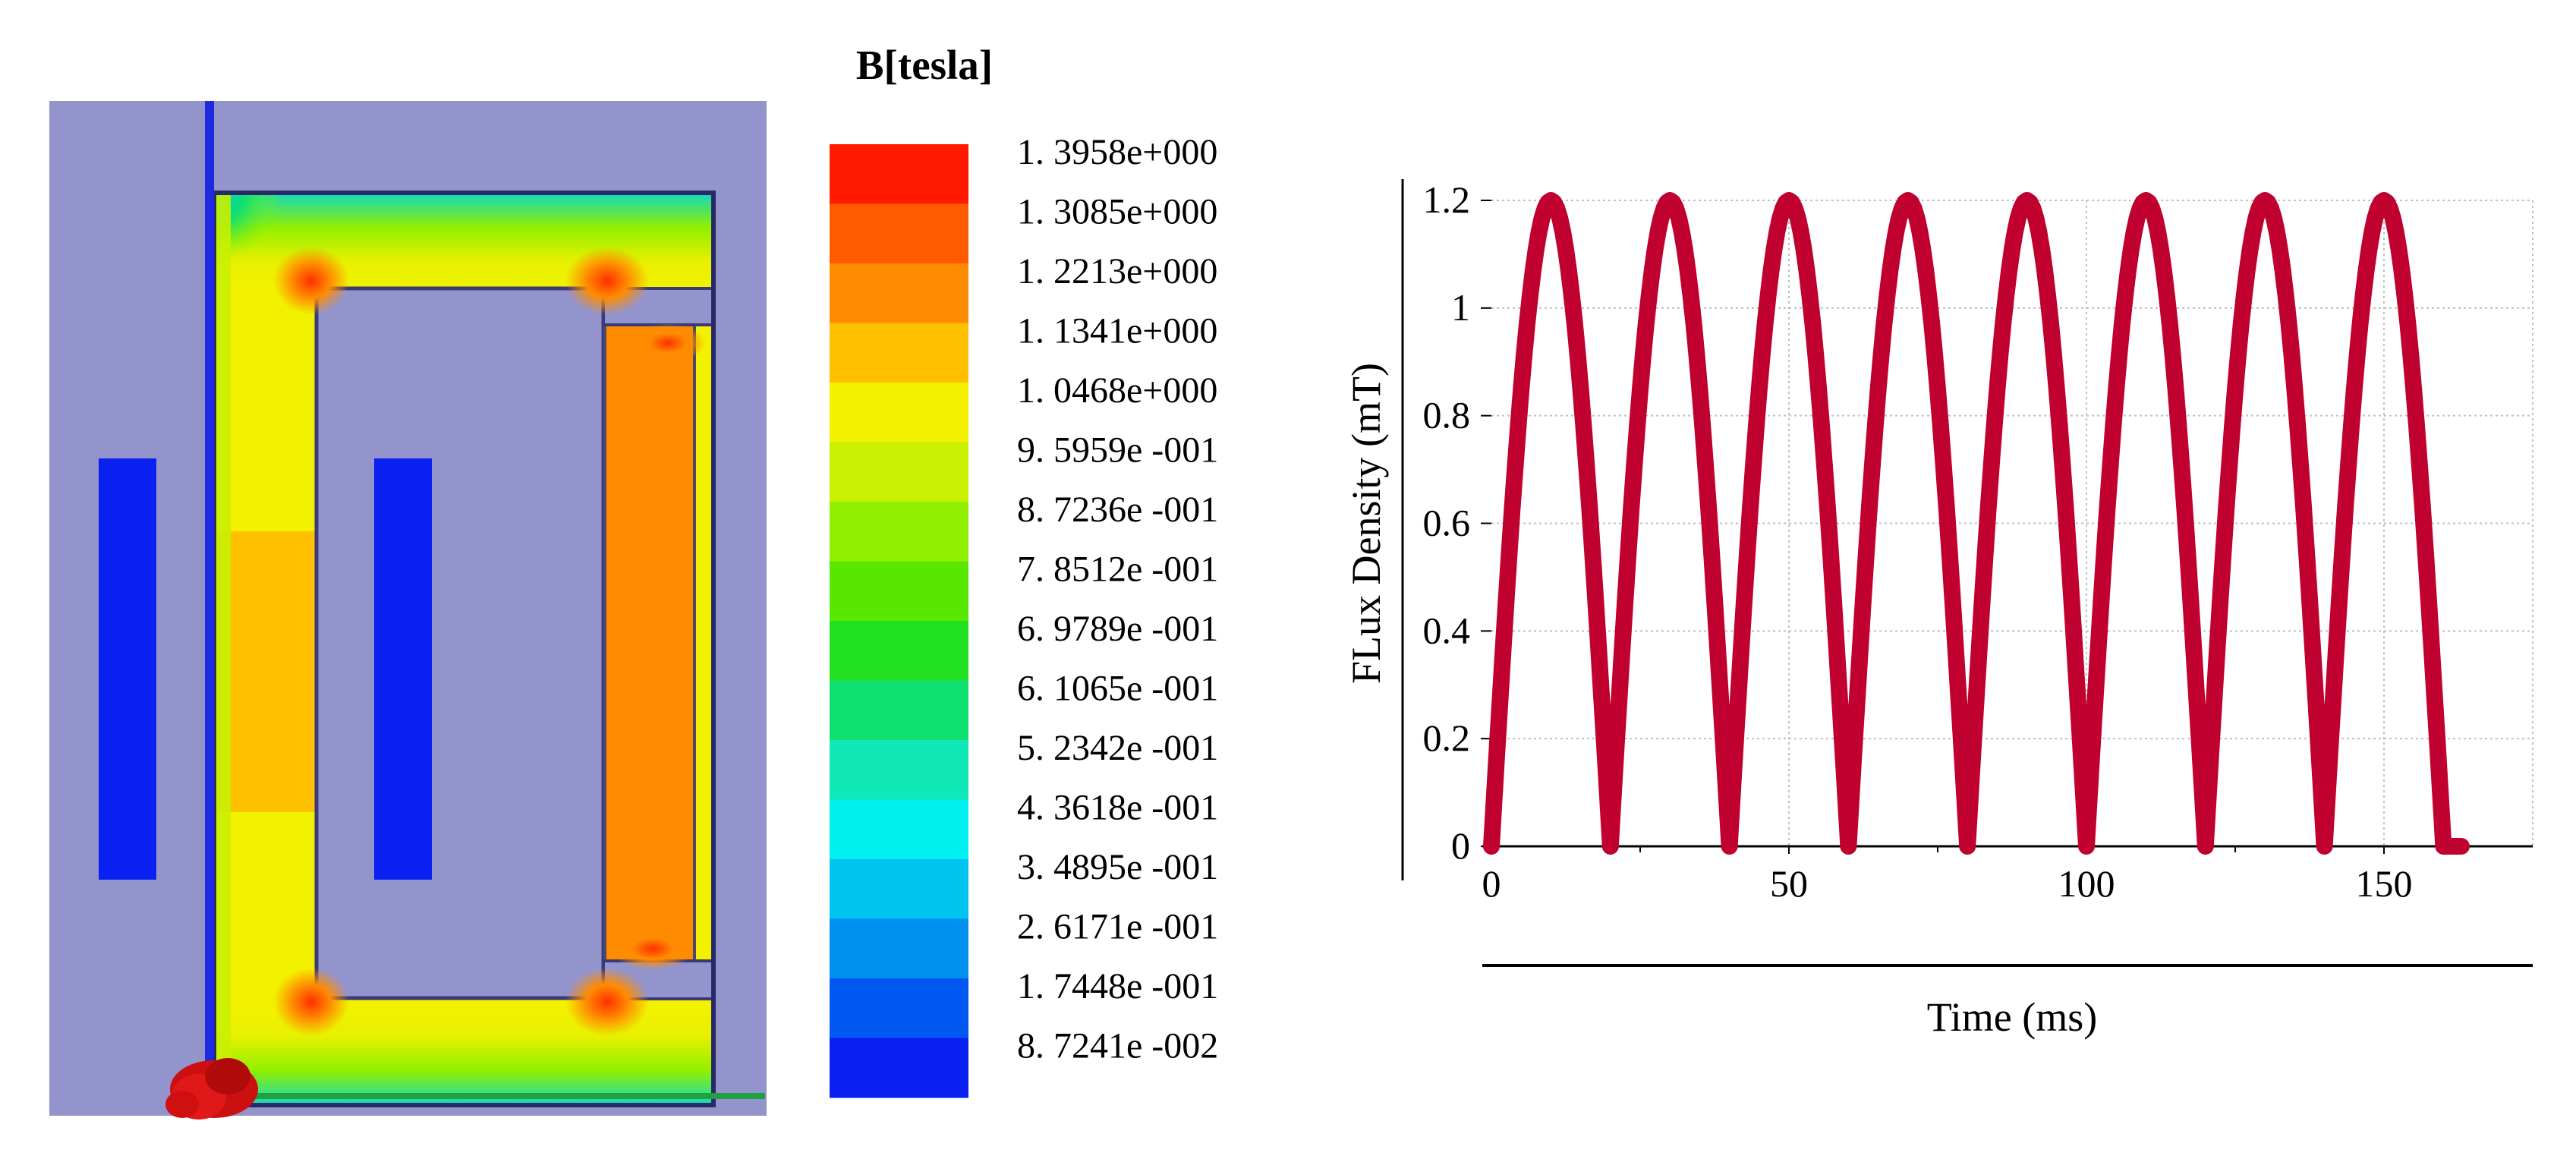 Image resolution: width=2576 pixels, height=1159 pixels. Describe the element at coordinates (1460, 307) in the screenshot. I see `y-tick-label: 1` at that location.